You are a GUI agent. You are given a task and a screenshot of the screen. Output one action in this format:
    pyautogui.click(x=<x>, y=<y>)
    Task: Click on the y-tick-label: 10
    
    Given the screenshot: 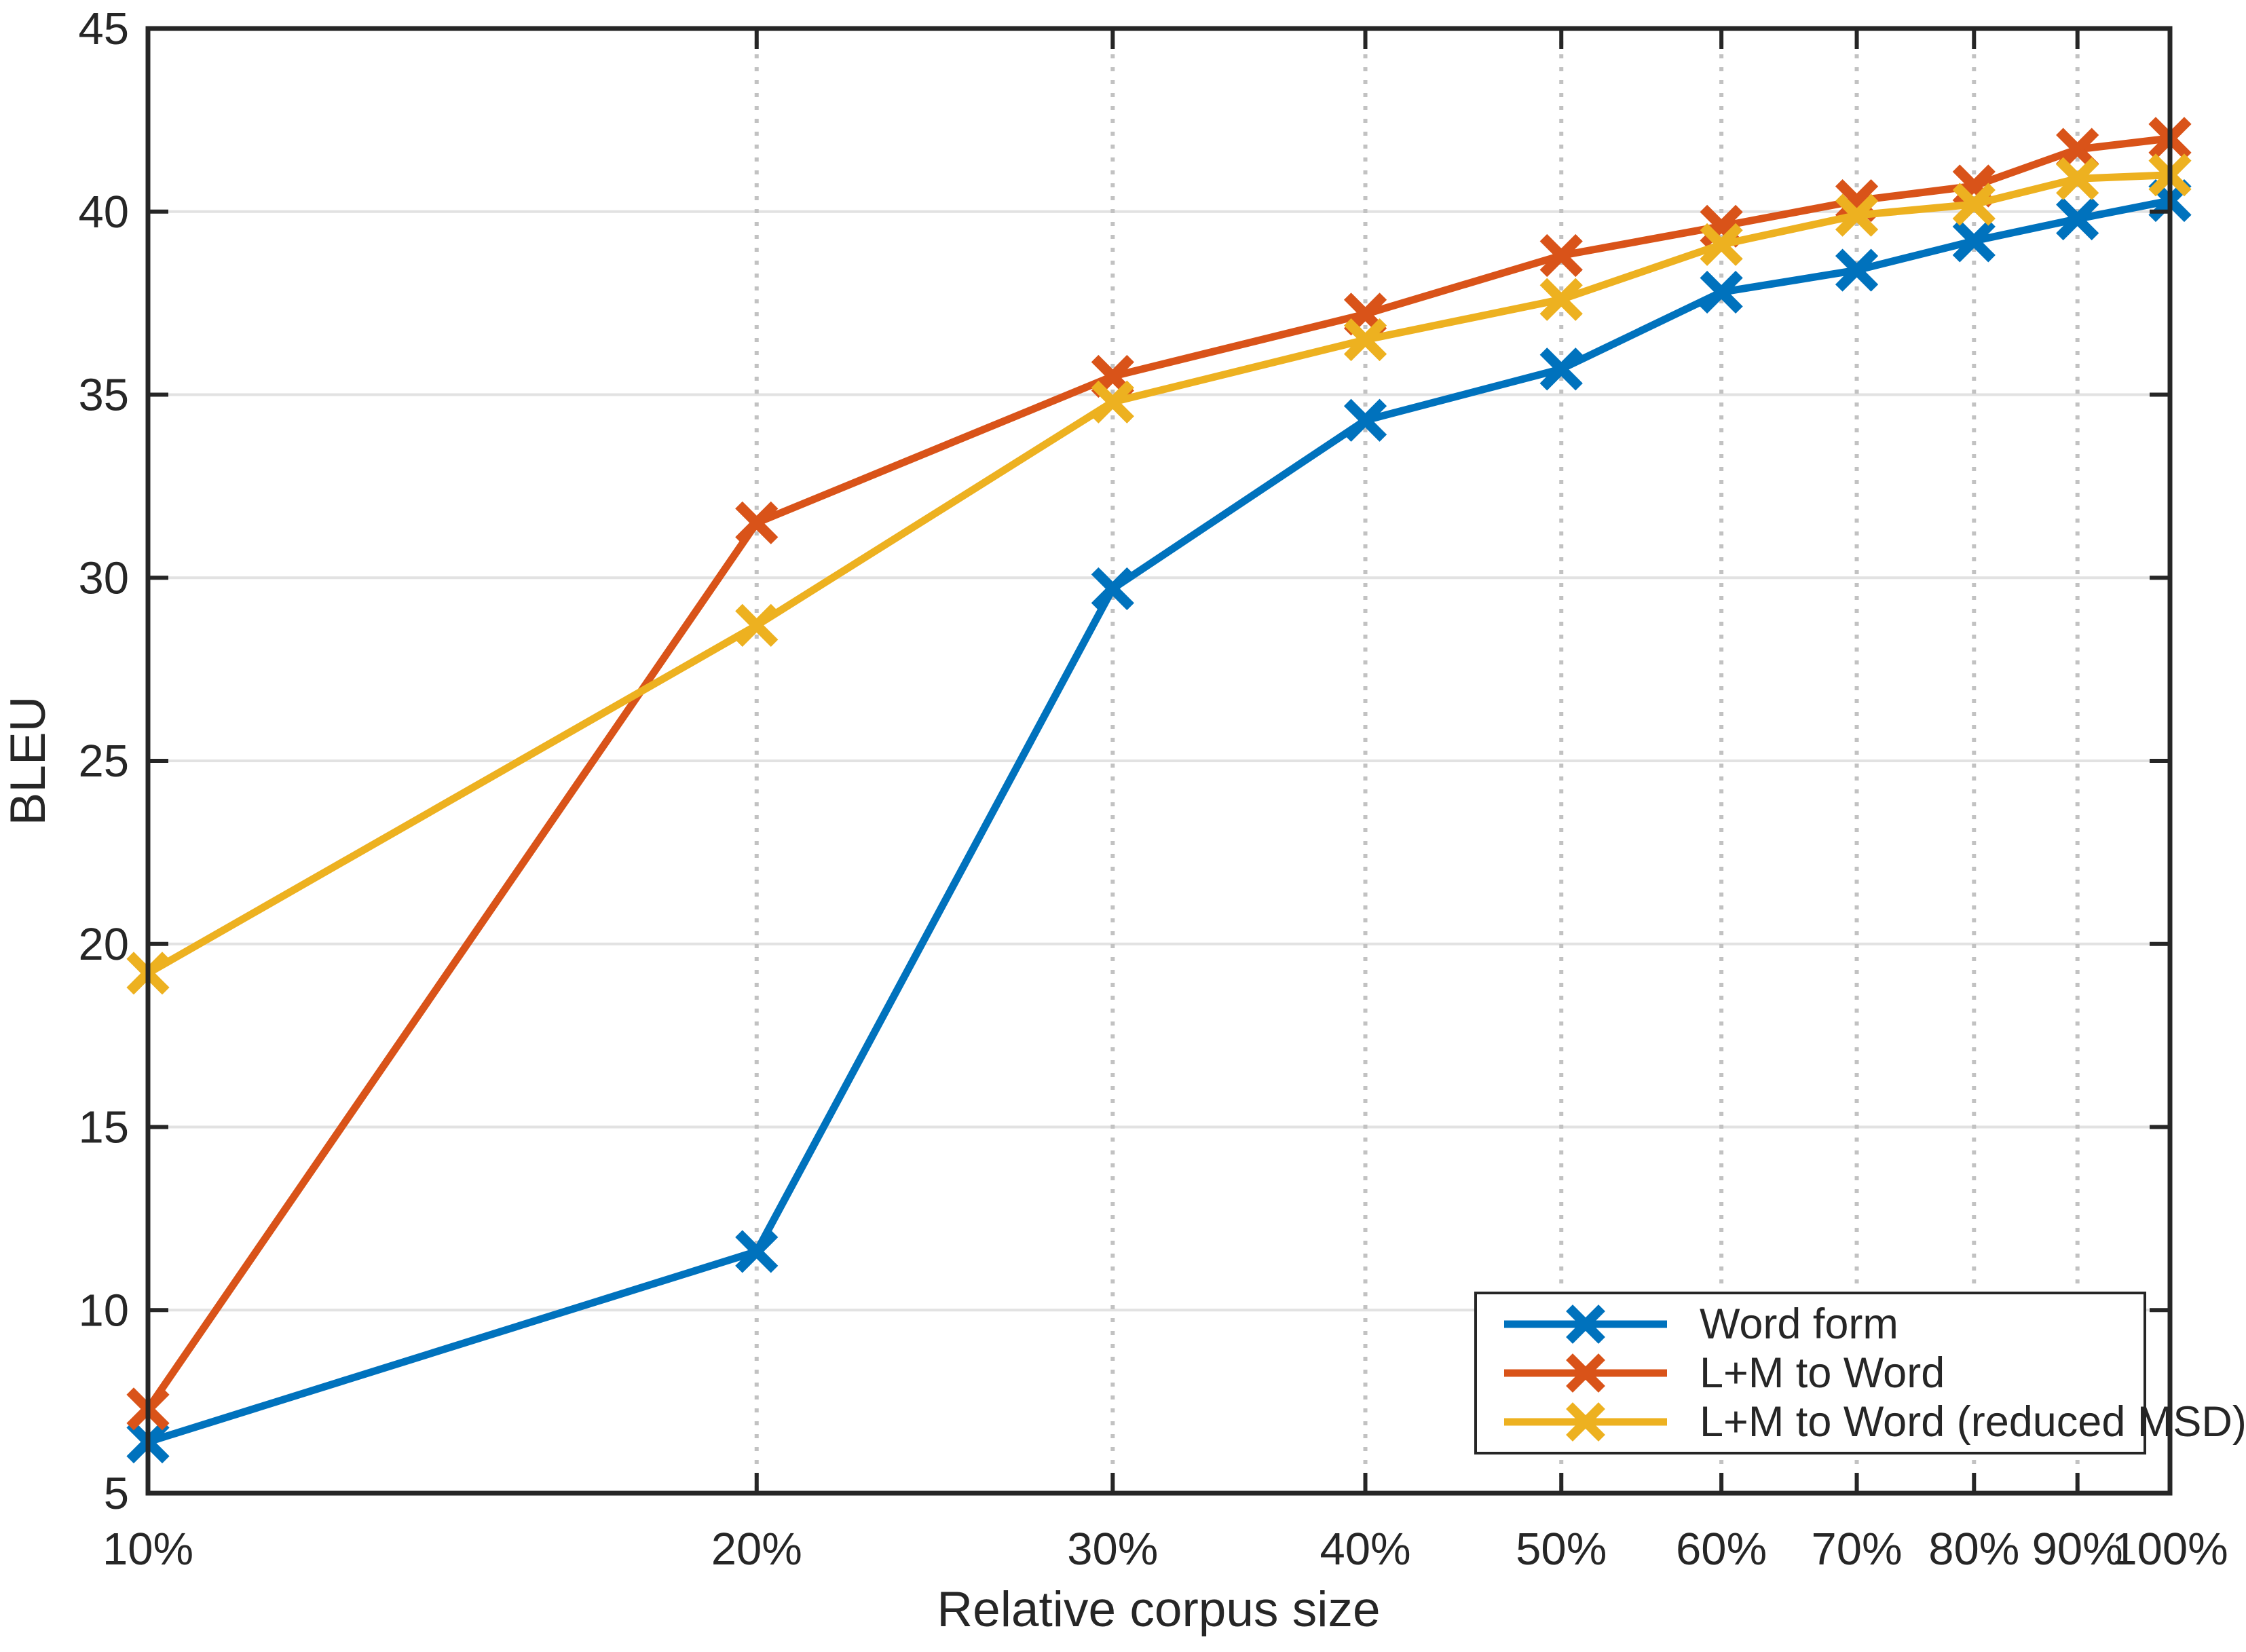 What is the action you would take?
    pyautogui.click(x=103, y=1310)
    